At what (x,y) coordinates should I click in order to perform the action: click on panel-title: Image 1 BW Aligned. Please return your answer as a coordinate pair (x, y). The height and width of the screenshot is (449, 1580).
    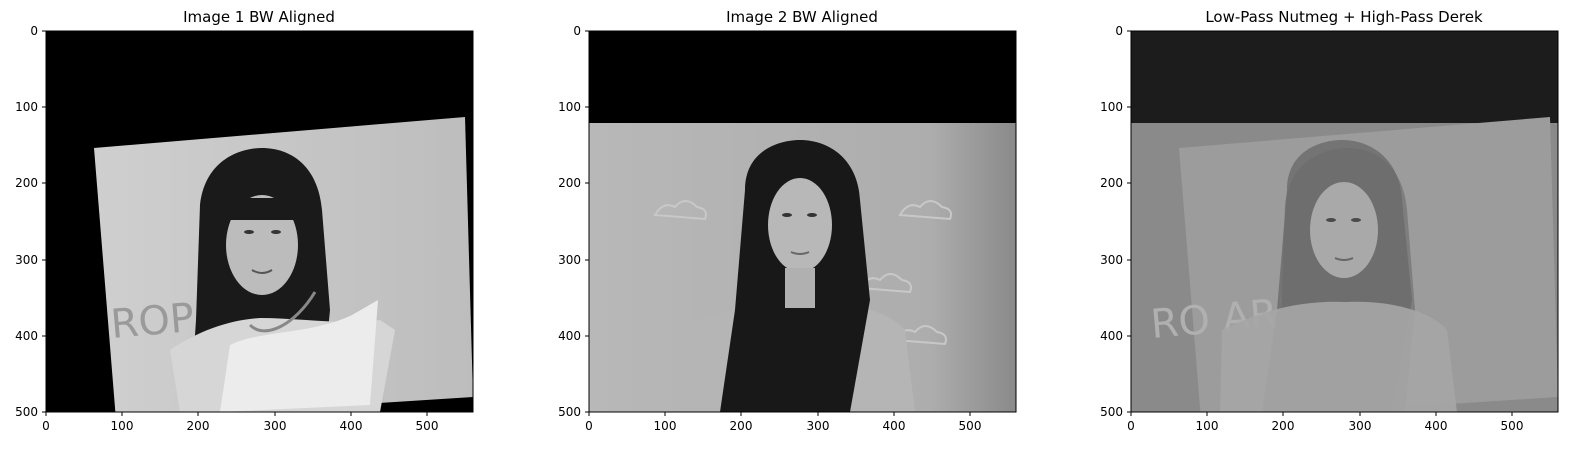
    Looking at the image, I should click on (259, 17).